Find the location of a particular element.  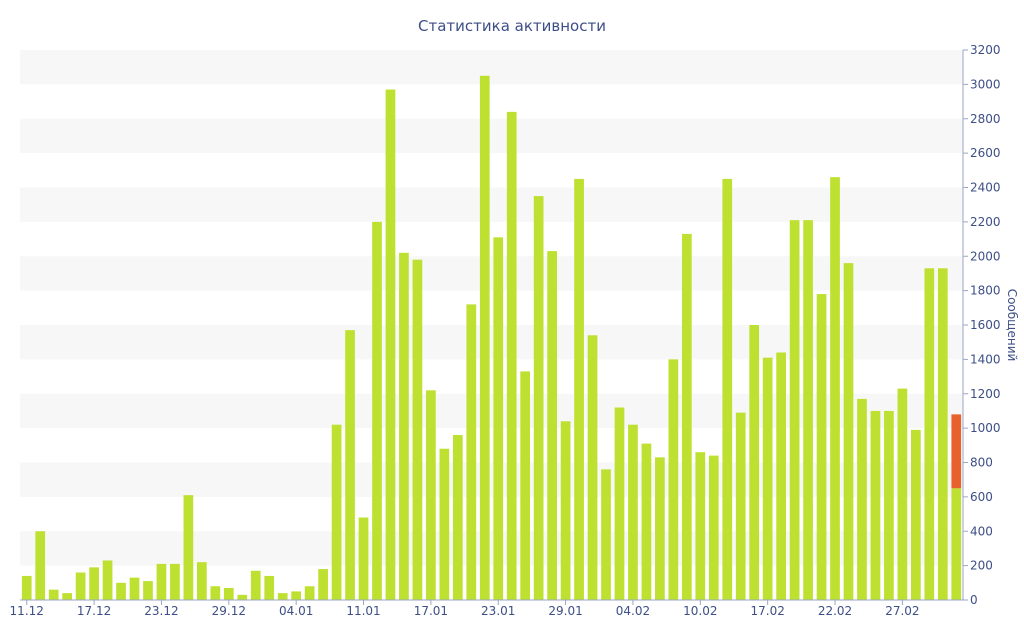

x-tick-label: 29.01 is located at coordinates (565, 611).